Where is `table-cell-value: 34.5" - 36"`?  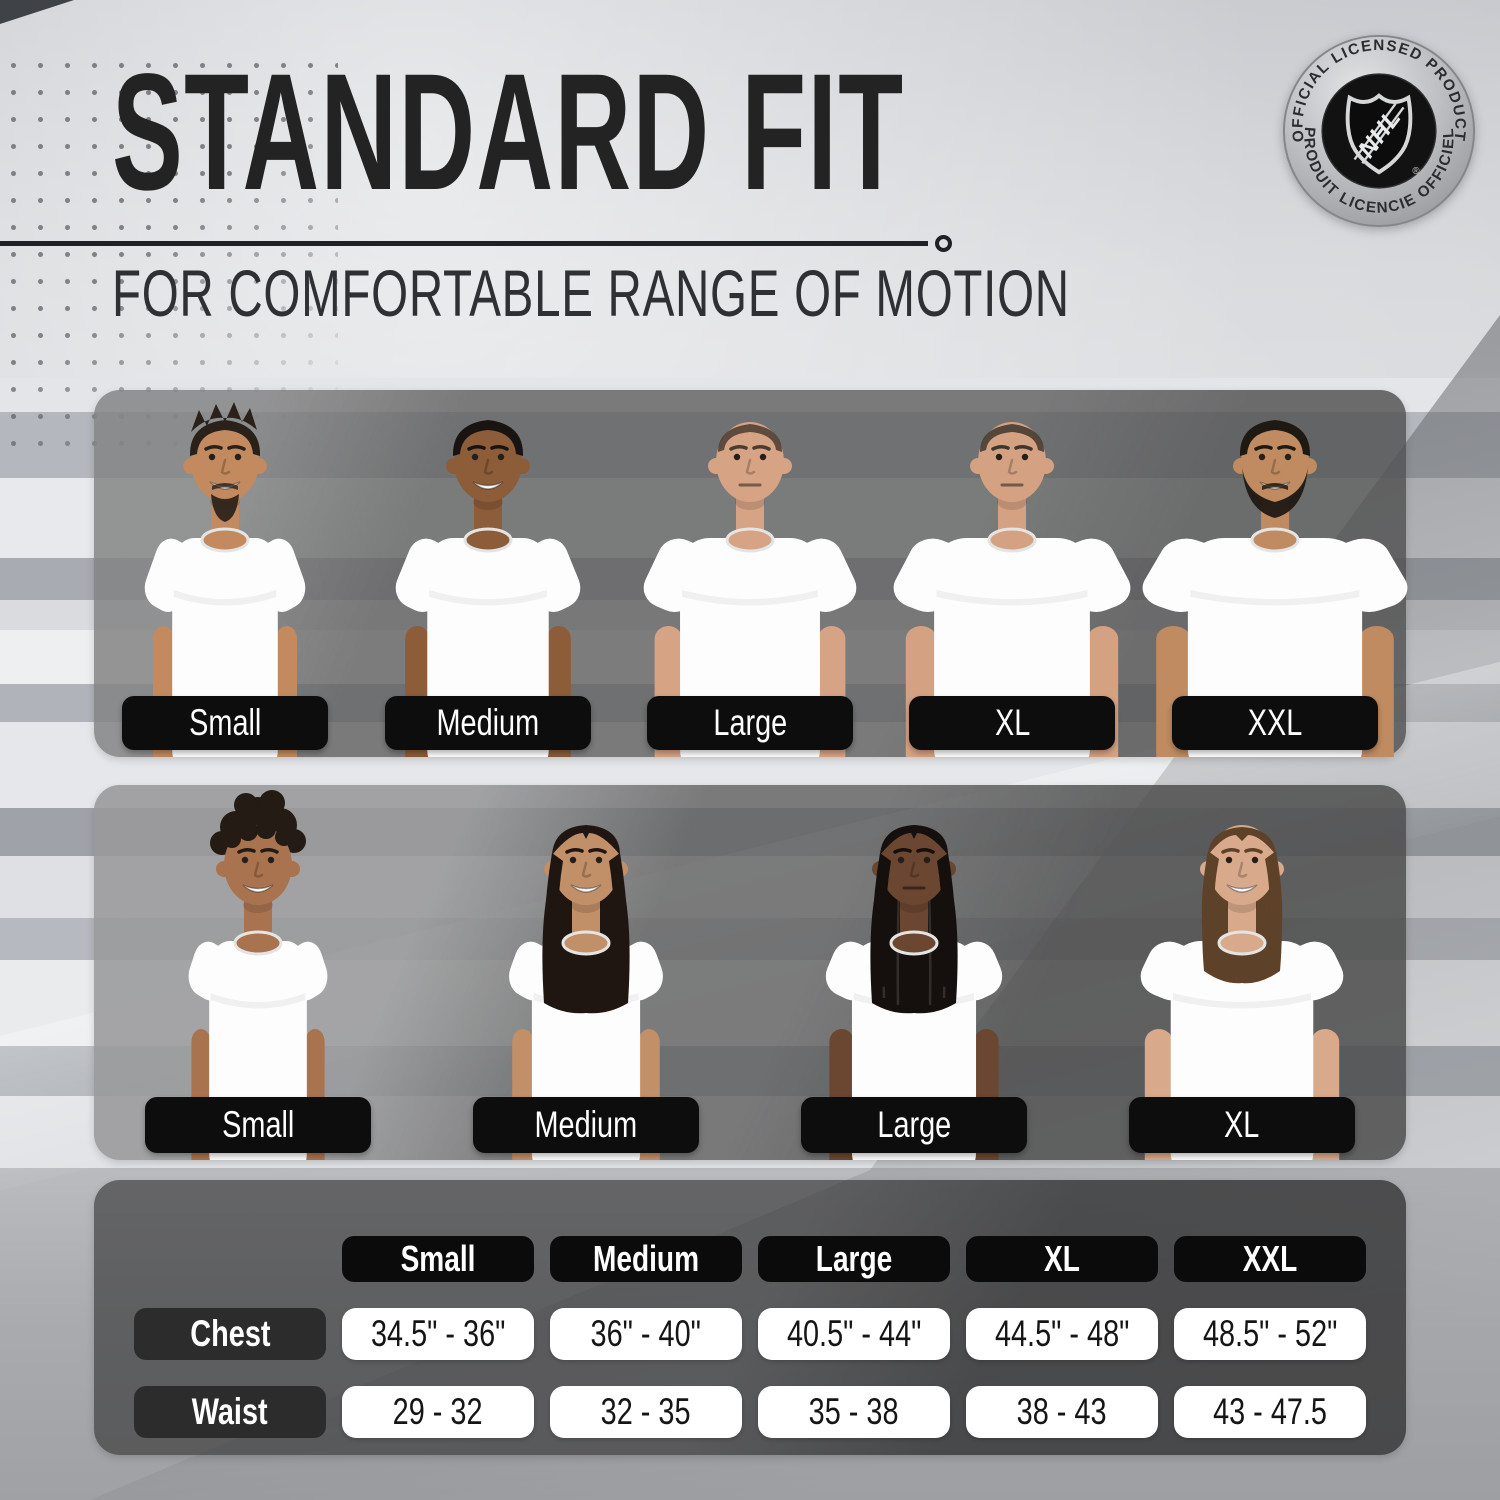
table-cell-value: 34.5" - 36" is located at coordinates (438, 1333).